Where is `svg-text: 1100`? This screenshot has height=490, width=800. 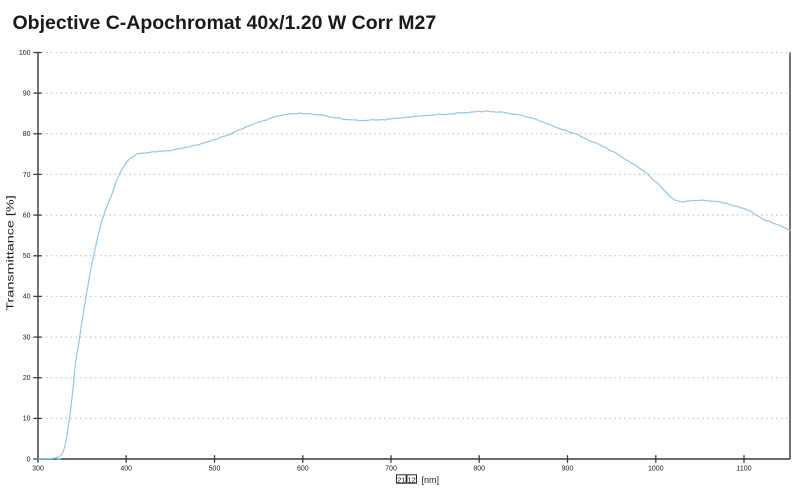 svg-text: 1100 is located at coordinates (743, 469).